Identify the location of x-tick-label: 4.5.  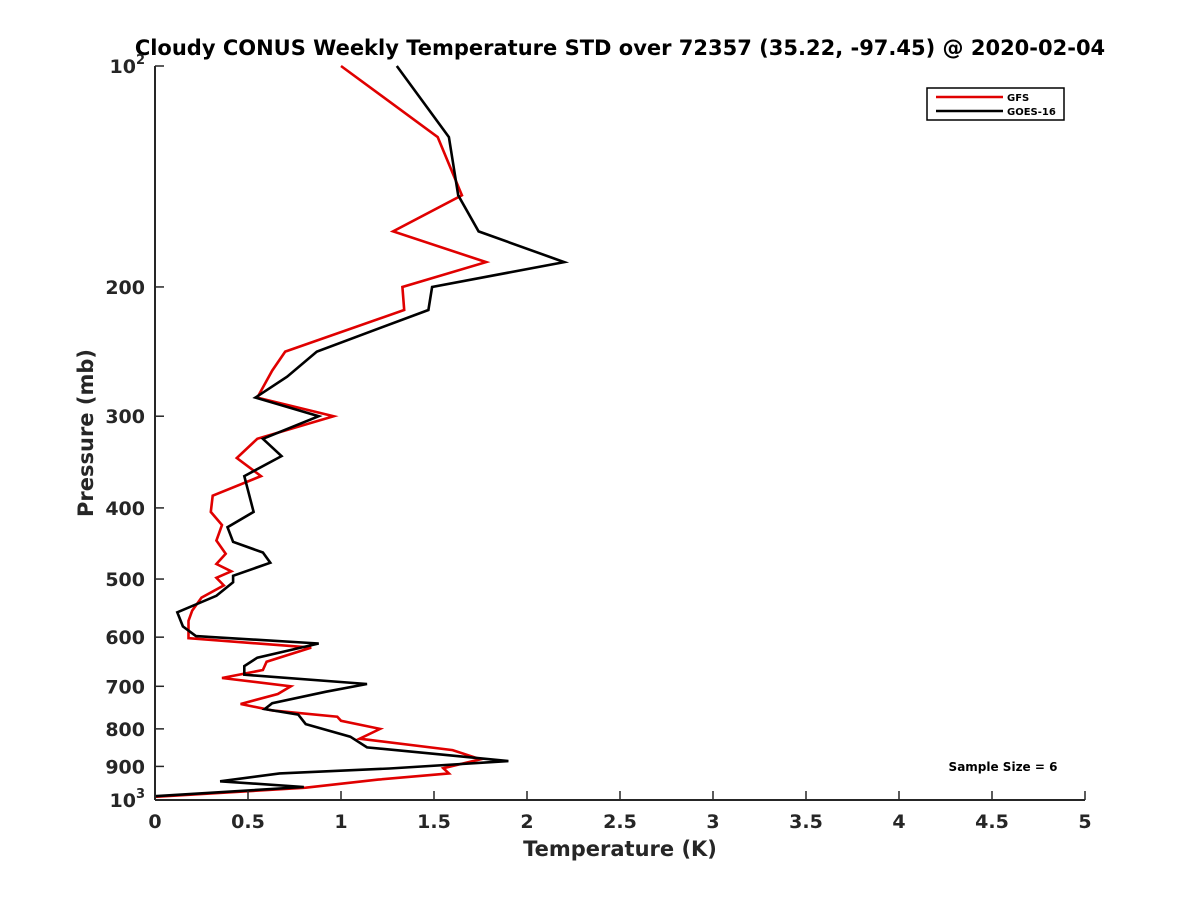
(992, 822).